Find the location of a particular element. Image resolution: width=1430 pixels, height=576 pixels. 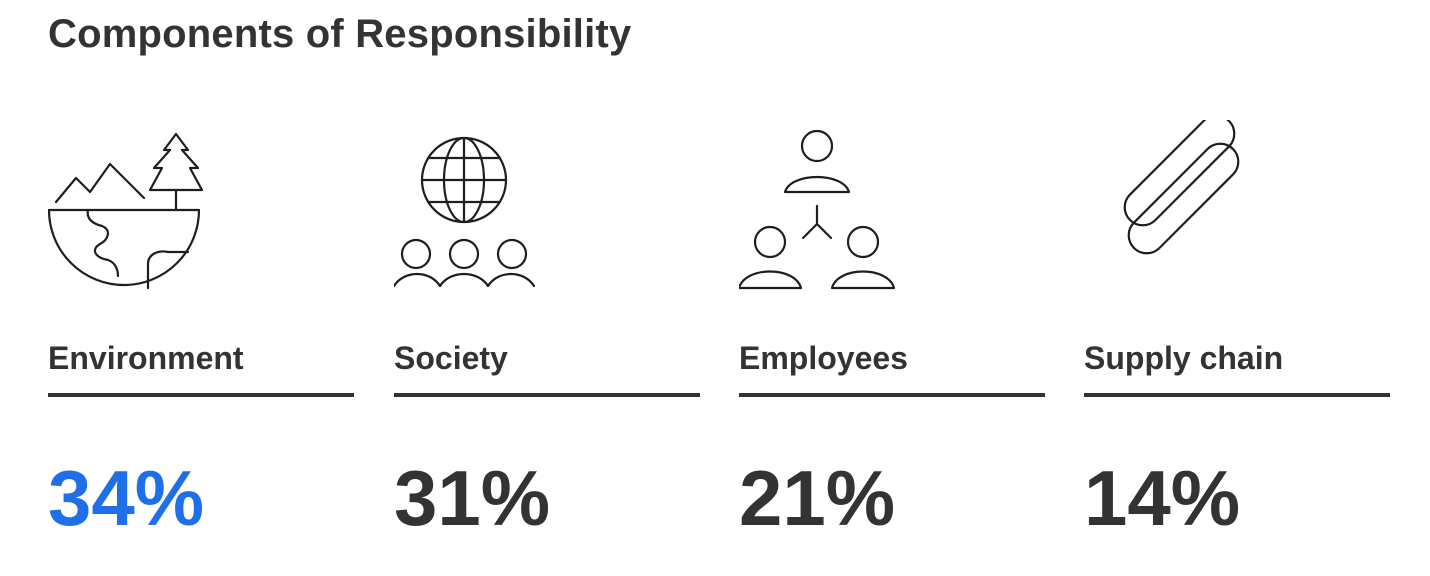

value-label: 21% is located at coordinates (817, 498).